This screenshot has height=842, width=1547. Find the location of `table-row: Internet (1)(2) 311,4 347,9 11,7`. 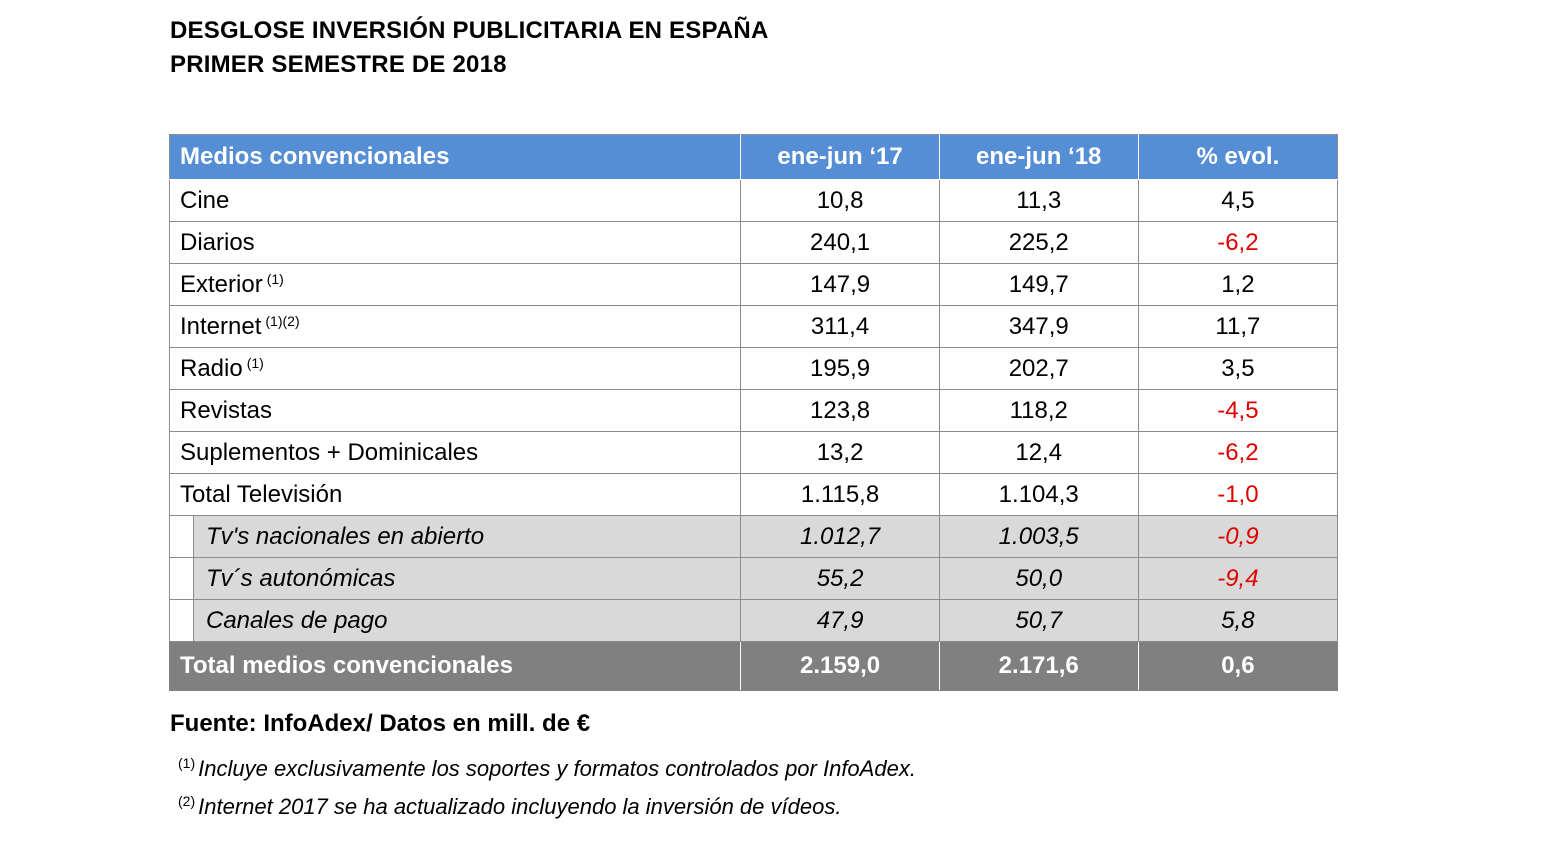

table-row: Internet (1)(2) 311,4 347,9 11,7 is located at coordinates (753, 326).